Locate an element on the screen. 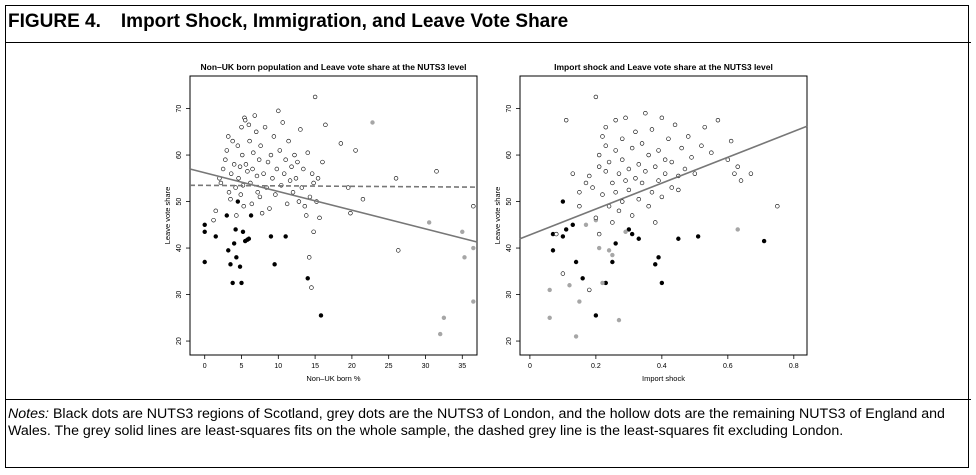  y-tick-label: 50 is located at coordinates (509, 202).